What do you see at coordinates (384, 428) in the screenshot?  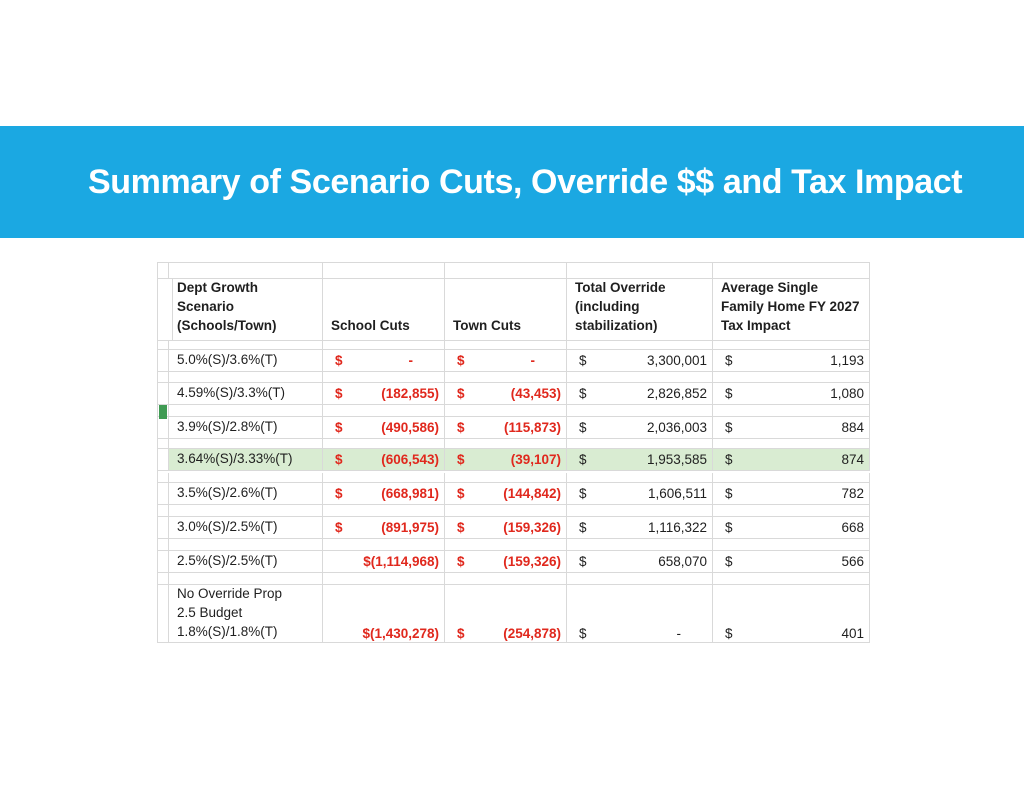 I see `school-cuts-cell: $ (490,586)` at bounding box center [384, 428].